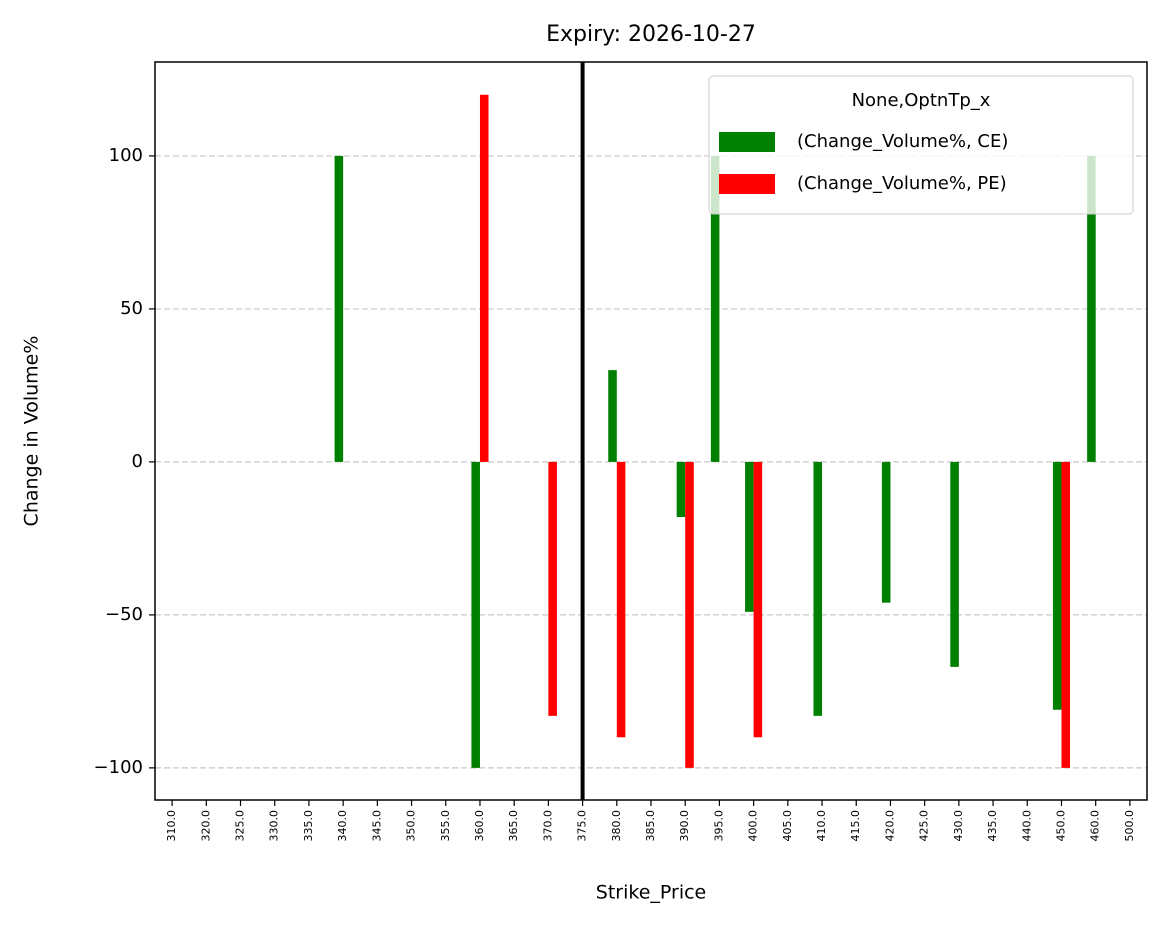  I want to click on x-tick-label: 365.0, so click(513, 826).